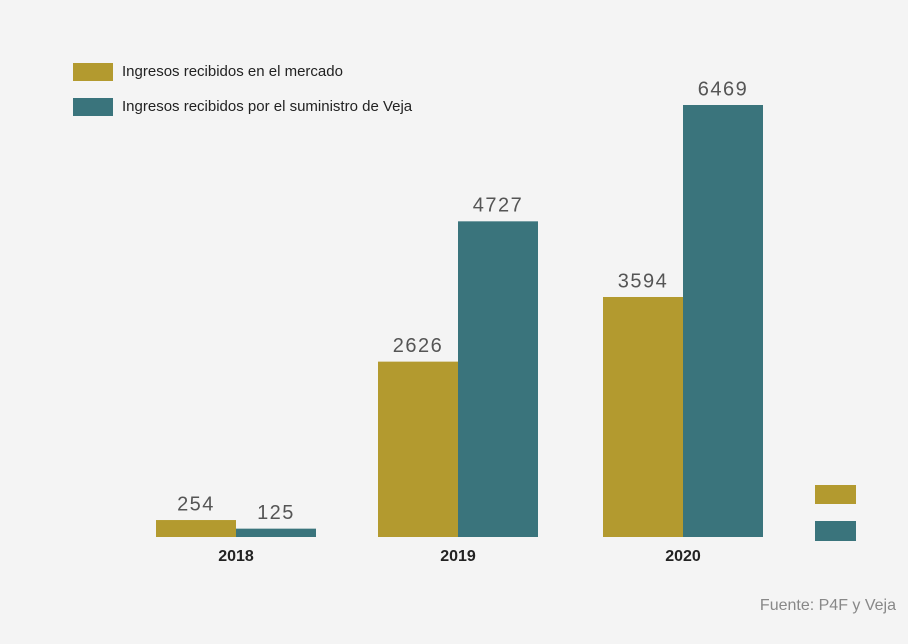  Describe the element at coordinates (276, 513) in the screenshot. I see `data-label: 125` at that location.